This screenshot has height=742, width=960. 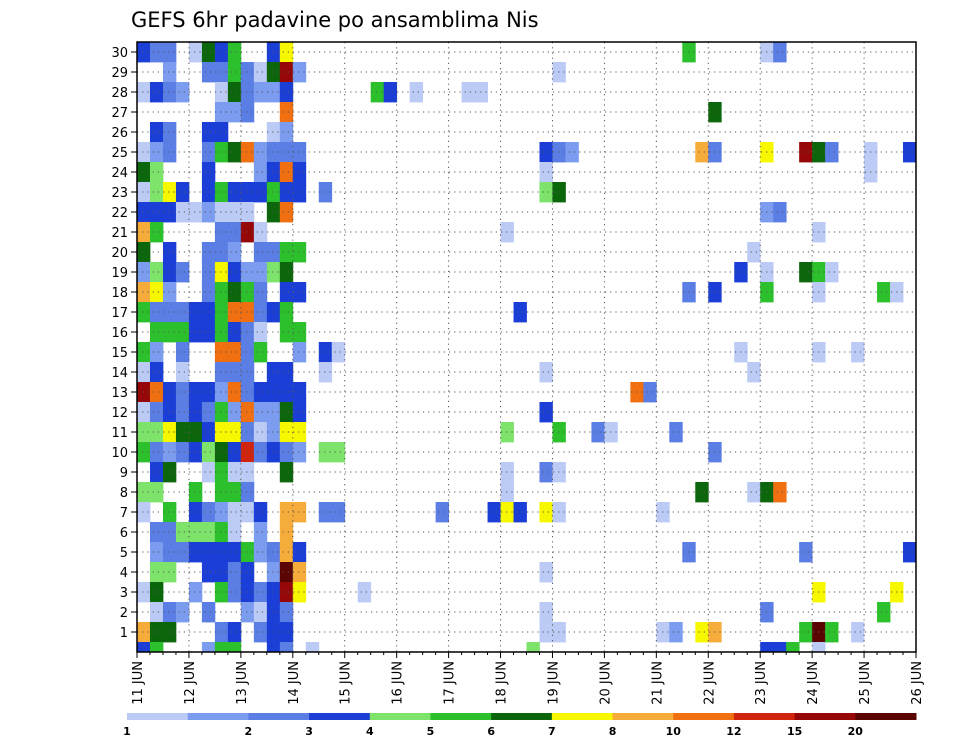 What do you see at coordinates (119, 293) in the screenshot?
I see `y-tick-label: 18` at bounding box center [119, 293].